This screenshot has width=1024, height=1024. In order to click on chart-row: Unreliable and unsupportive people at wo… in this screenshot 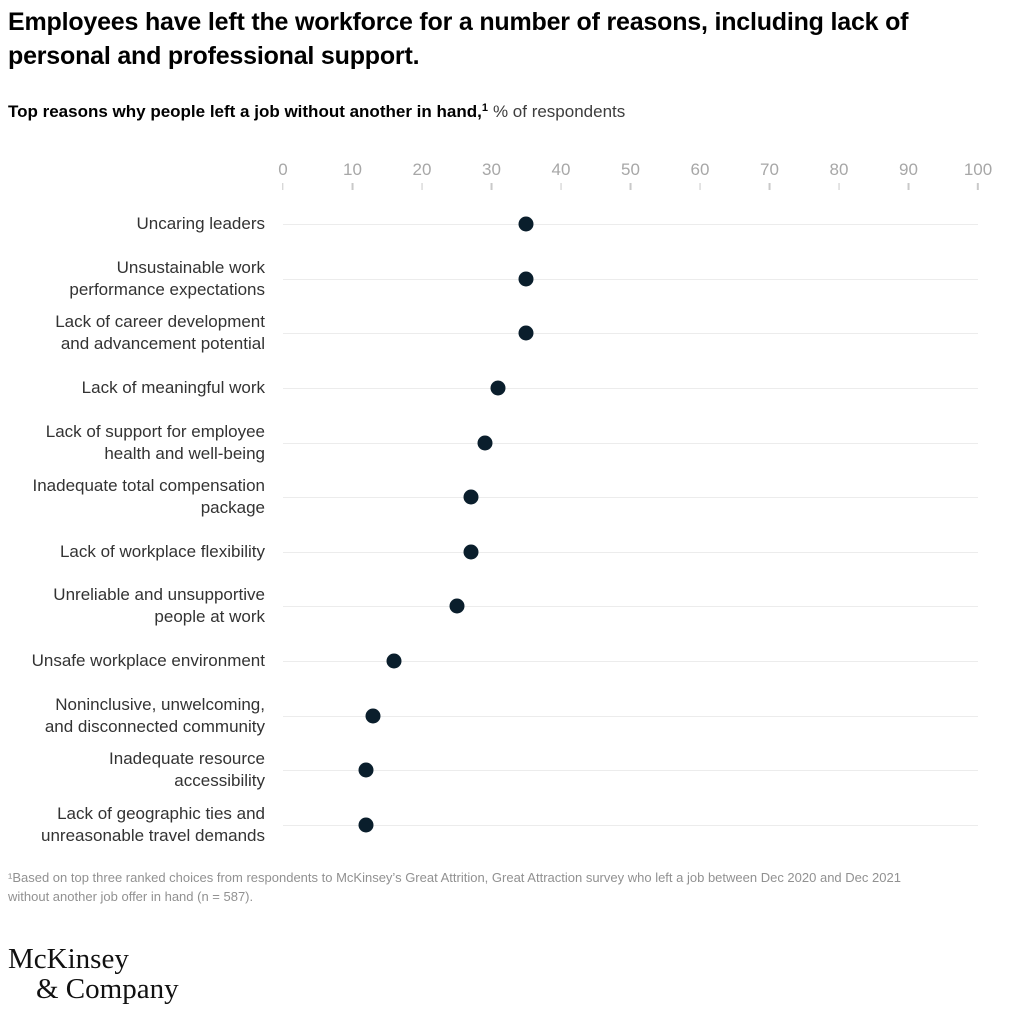, I will do `click(512, 606)`.